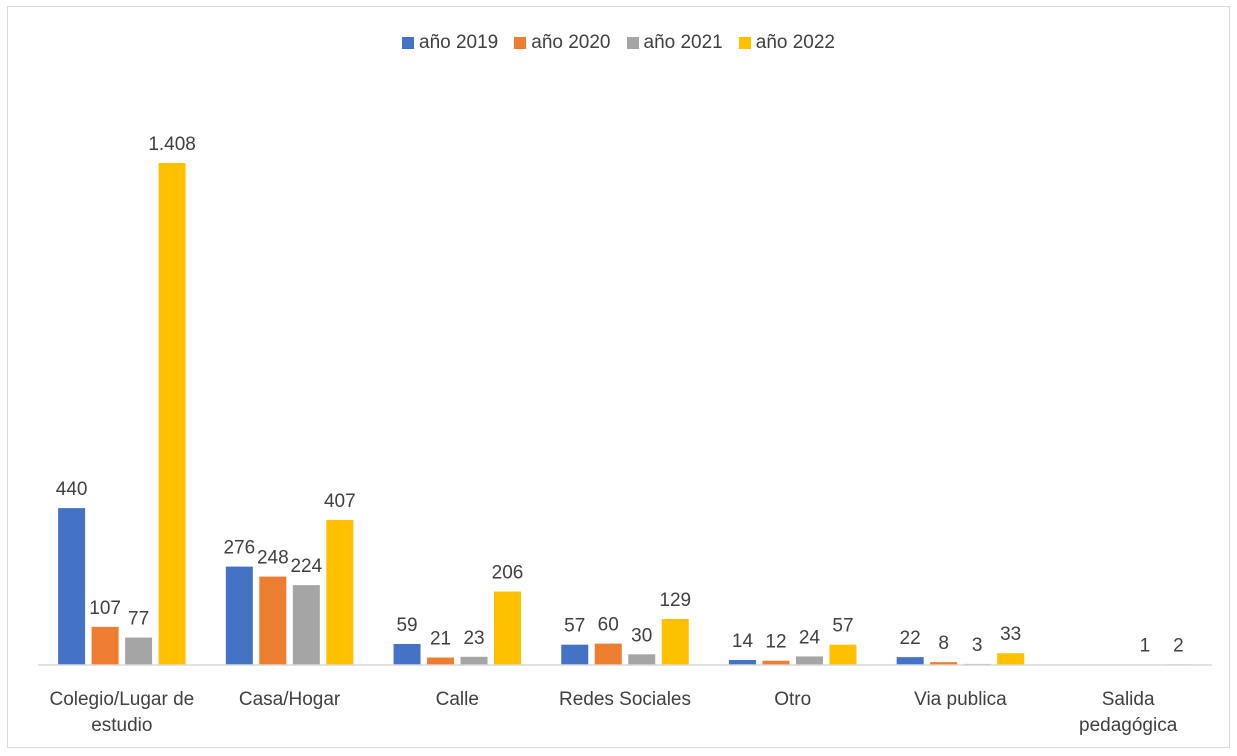 The height and width of the screenshot is (756, 1237). Describe the element at coordinates (642, 659) in the screenshot. I see `bar-año-2021-3` at that location.